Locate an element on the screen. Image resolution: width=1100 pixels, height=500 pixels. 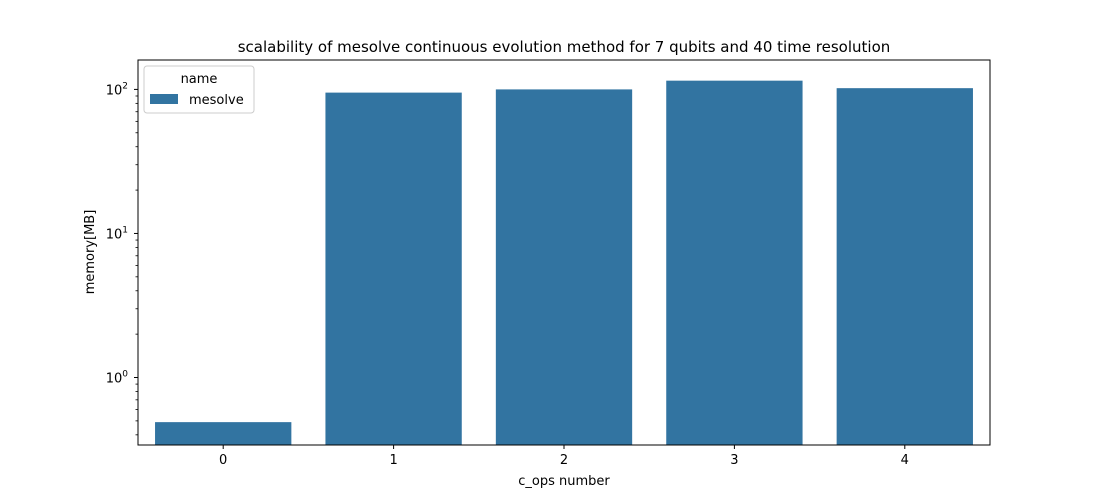
y-axis-label: memory[MB] is located at coordinates (90, 252).